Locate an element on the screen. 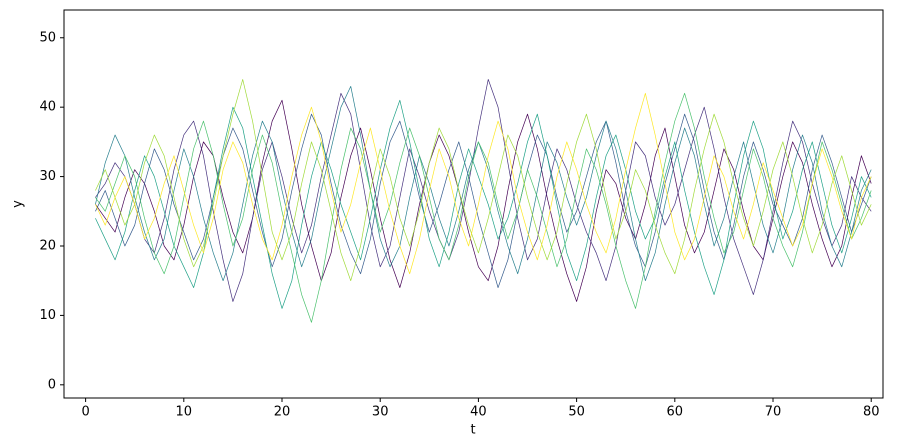 This screenshot has width=919, height=448. y-axis-label: y is located at coordinates (18, 204).